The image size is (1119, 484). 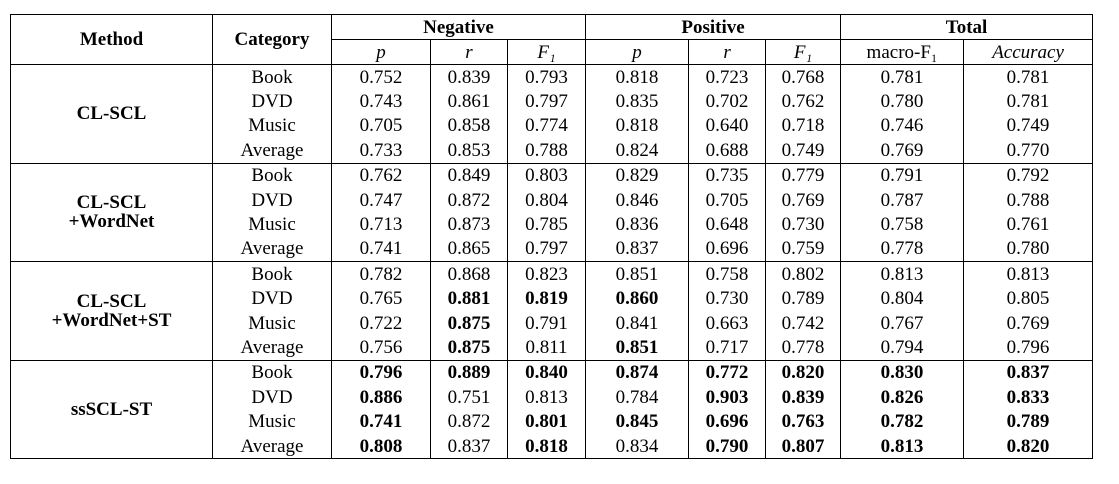 What do you see at coordinates (381, 200) in the screenshot?
I see `value-cell: 0.747` at bounding box center [381, 200].